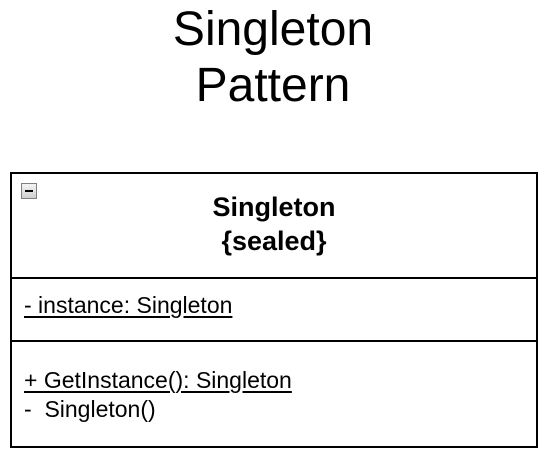 The height and width of the screenshot is (458, 546). I want to click on class-stereotype: {sealed}, so click(274, 241).